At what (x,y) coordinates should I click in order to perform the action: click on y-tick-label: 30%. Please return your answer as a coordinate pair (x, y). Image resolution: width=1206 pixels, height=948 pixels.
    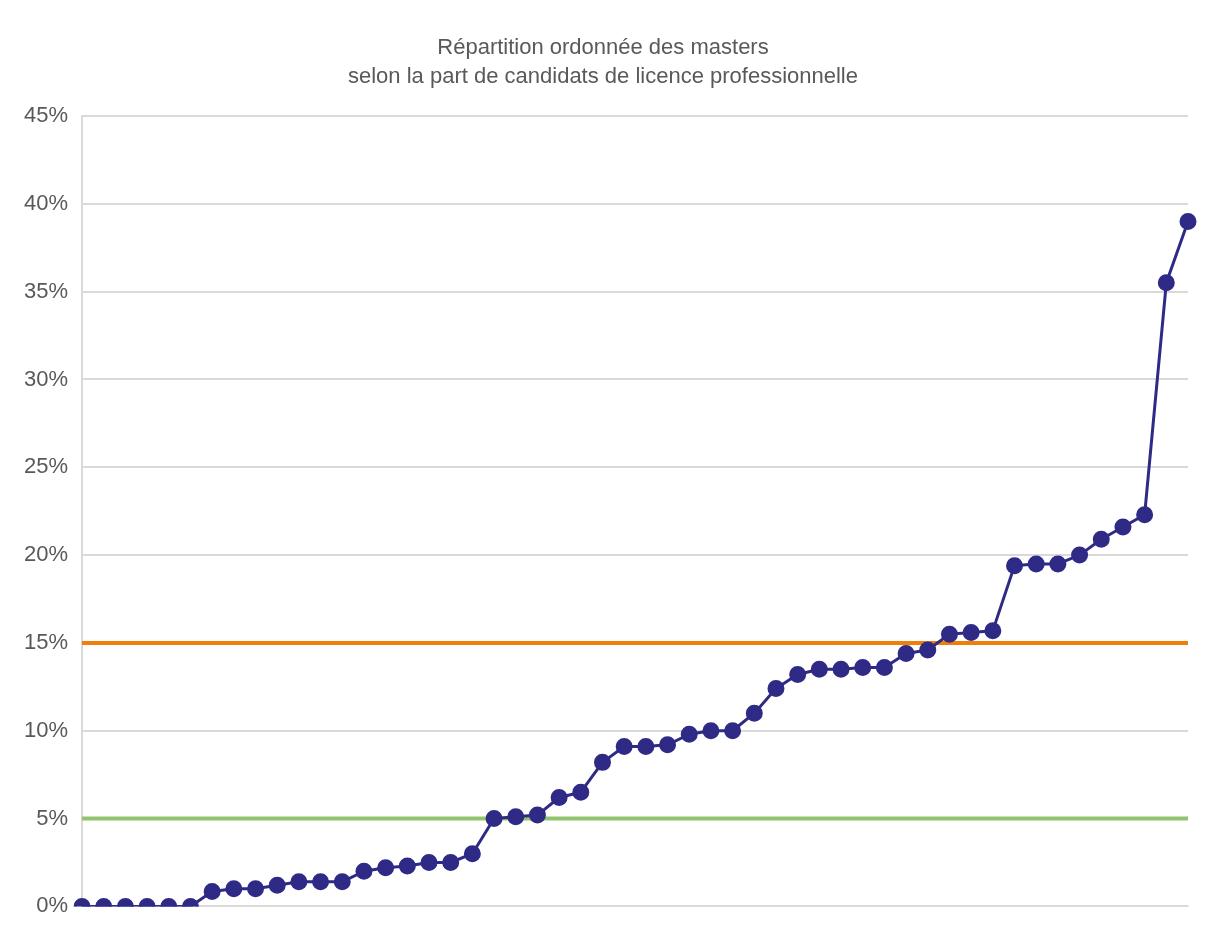
    Looking at the image, I should click on (46, 378).